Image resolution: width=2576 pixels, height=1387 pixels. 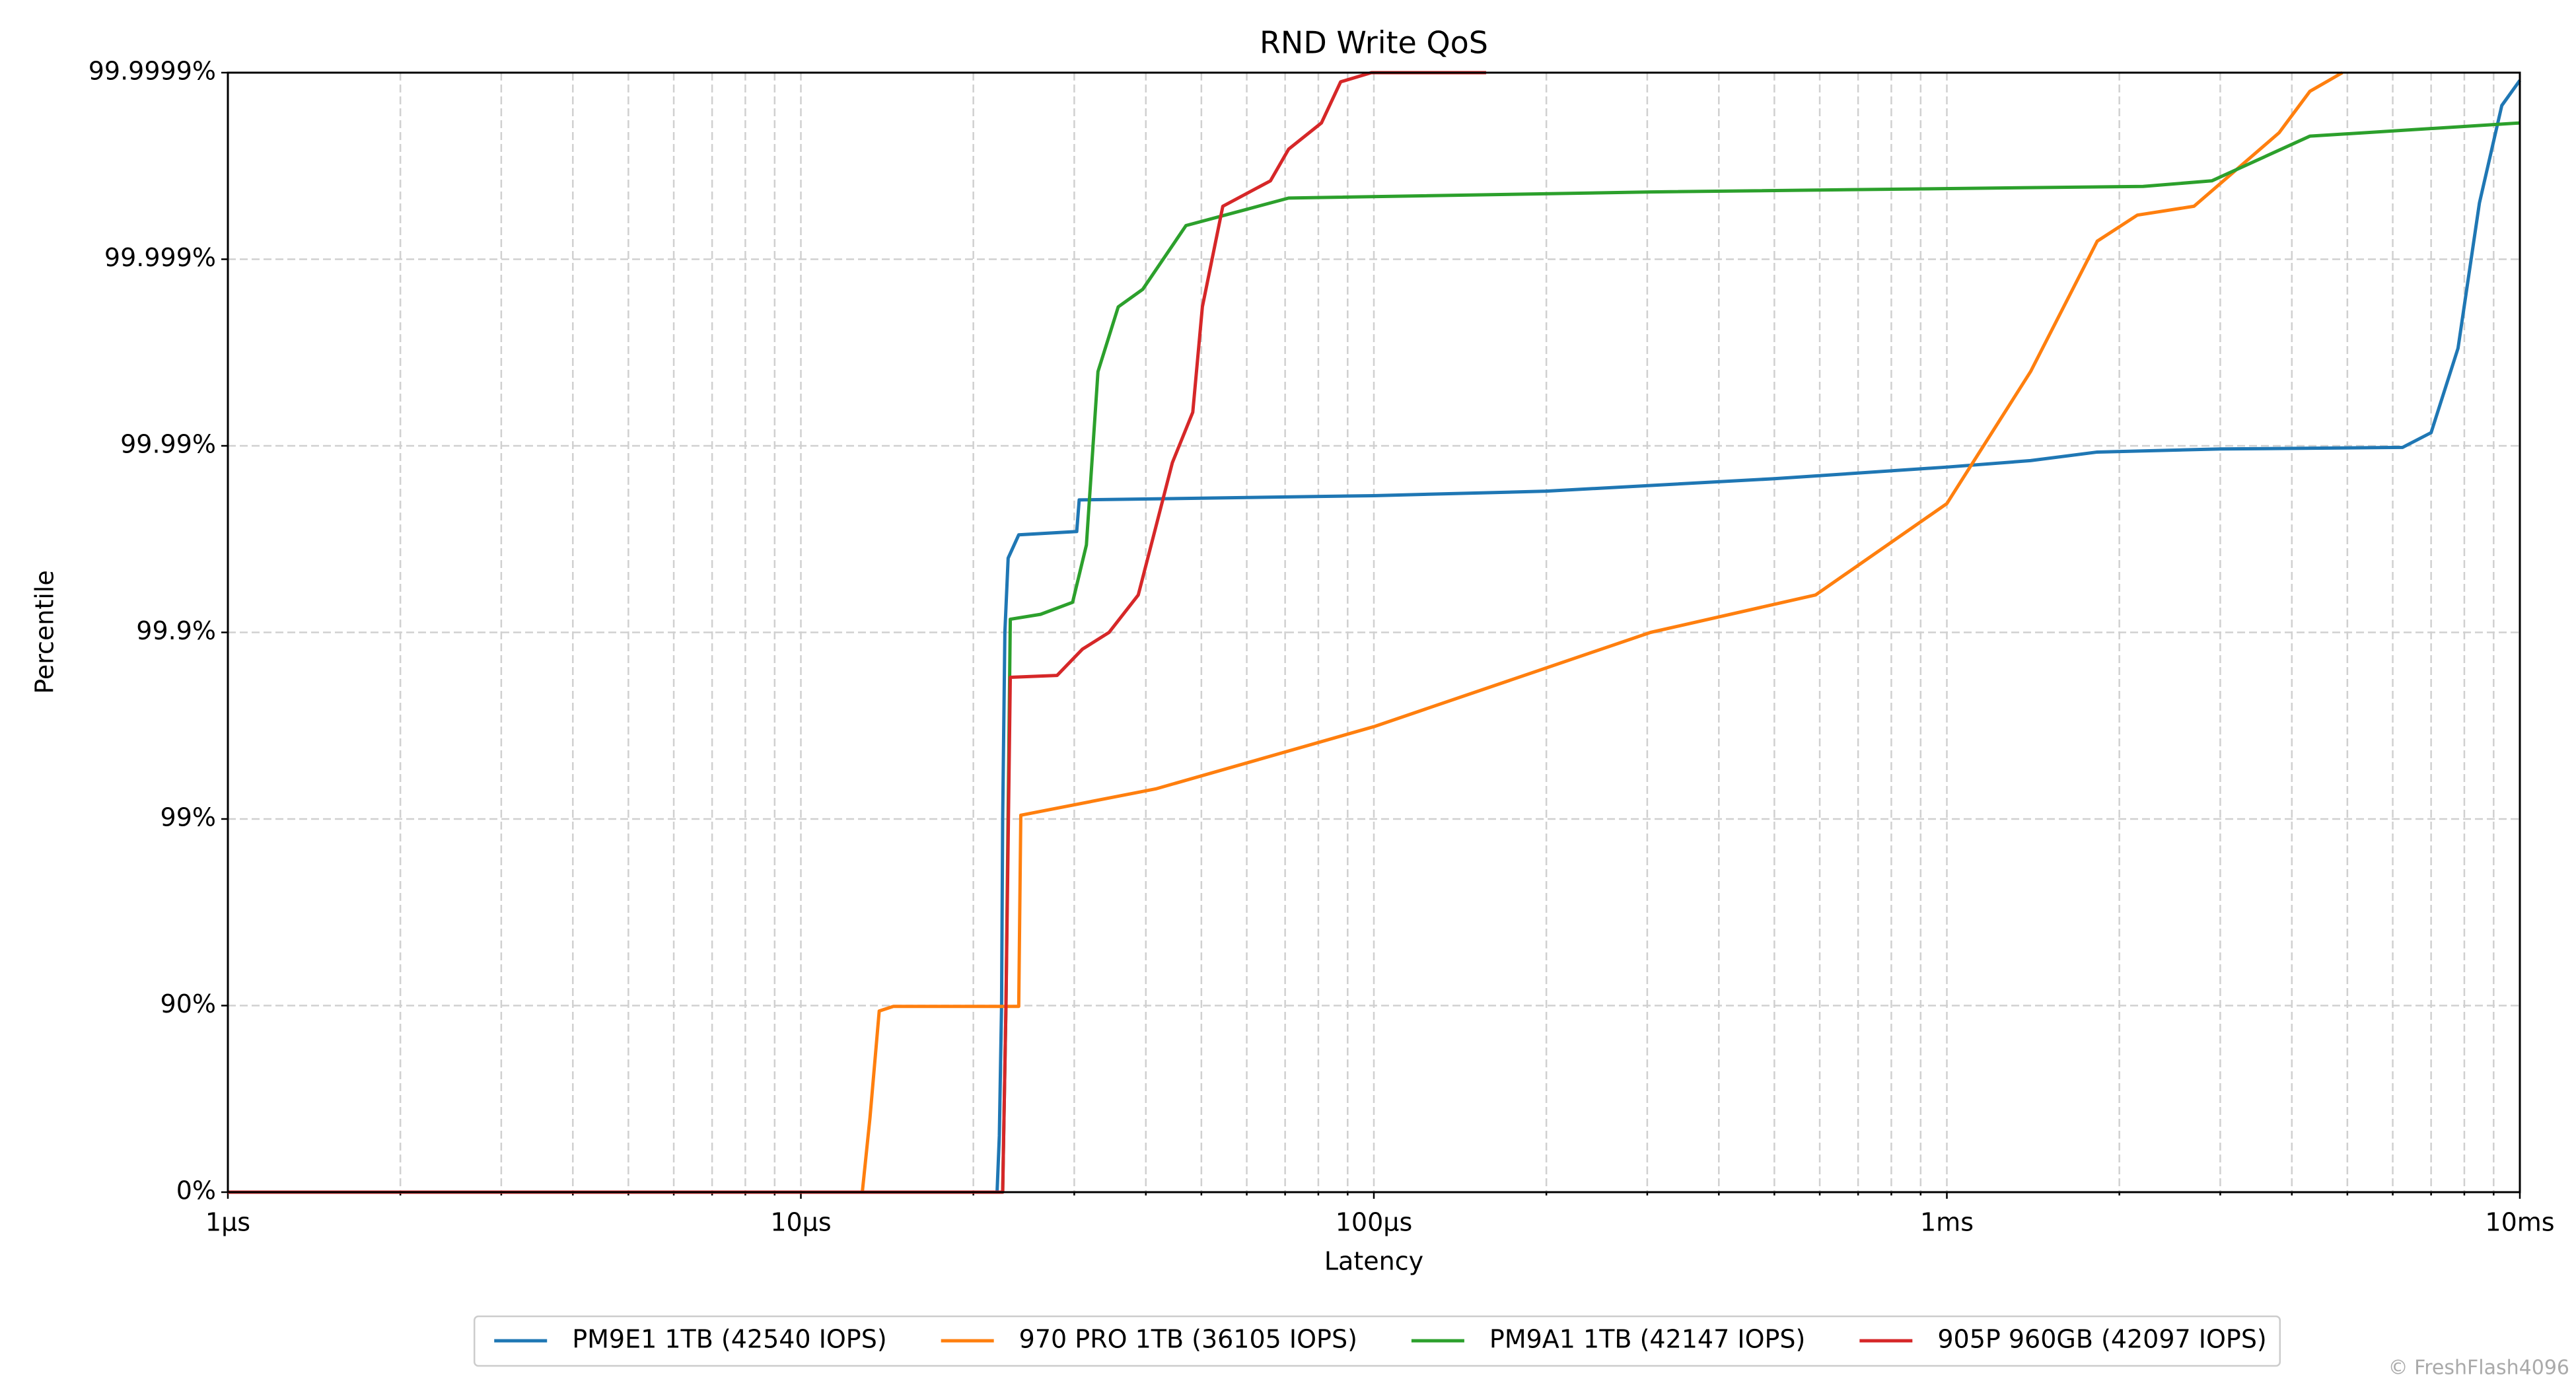 I want to click on legend-label: 905P 960GB (42097 IOPS), so click(x=2101, y=1339).